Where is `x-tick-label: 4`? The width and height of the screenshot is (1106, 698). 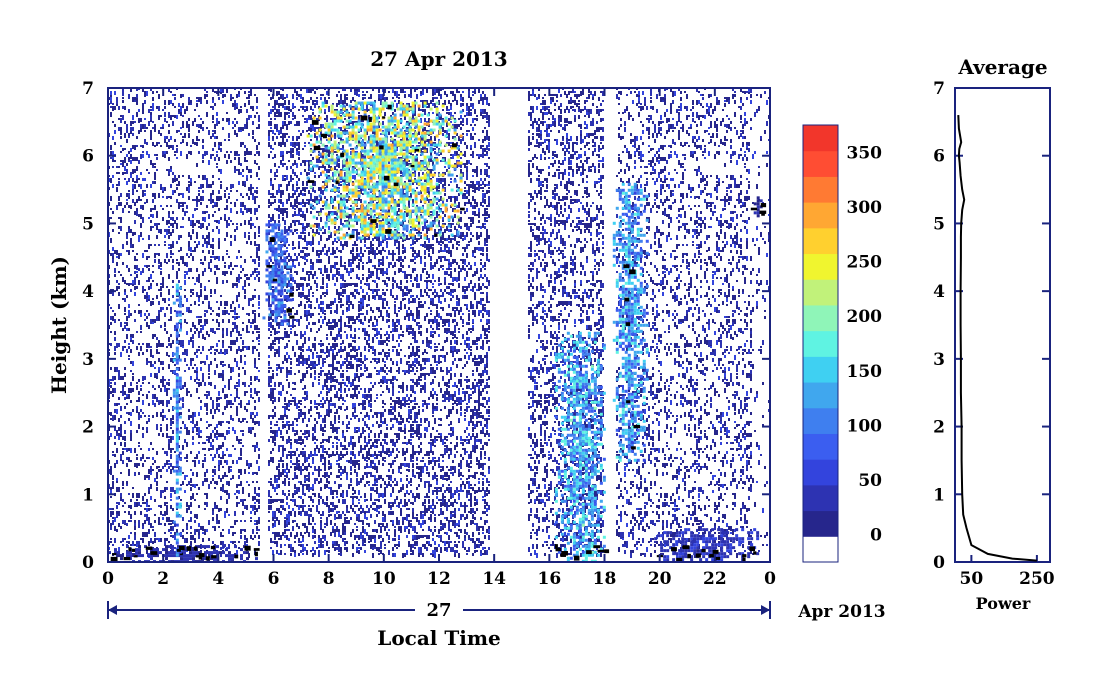
x-tick-label: 4 is located at coordinates (218, 579).